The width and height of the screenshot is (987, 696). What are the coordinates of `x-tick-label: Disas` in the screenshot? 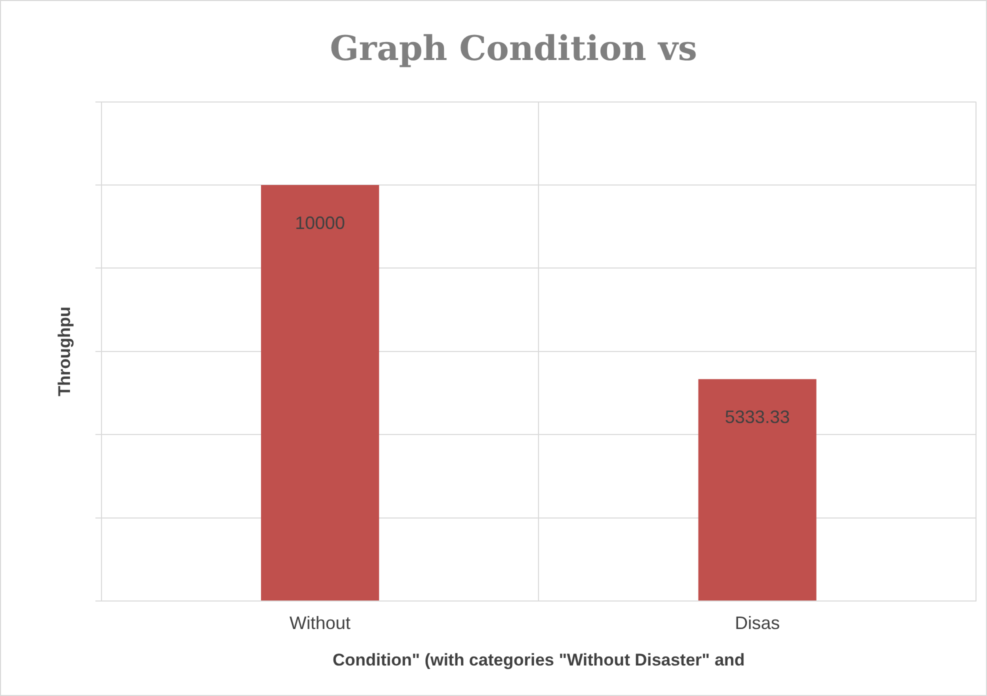 It's located at (757, 622).